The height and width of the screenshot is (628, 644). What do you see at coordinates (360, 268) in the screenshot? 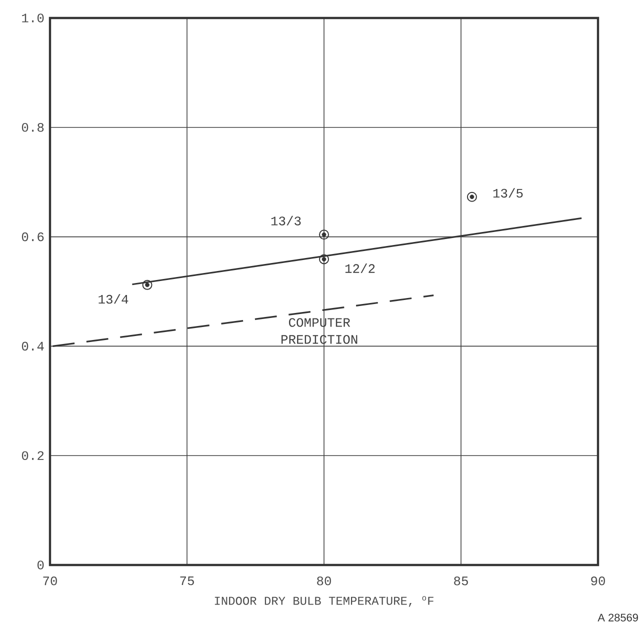
I see `annotation: 12/2` at bounding box center [360, 268].